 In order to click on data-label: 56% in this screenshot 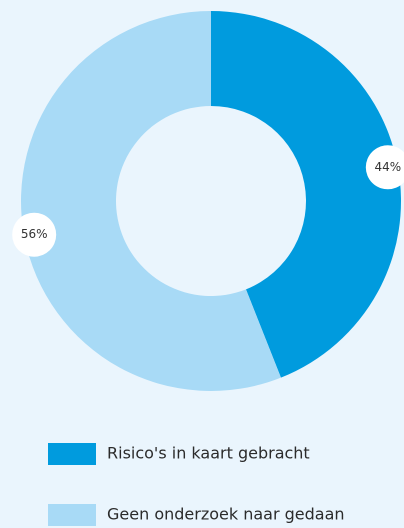, I will do `click(34, 234)`.